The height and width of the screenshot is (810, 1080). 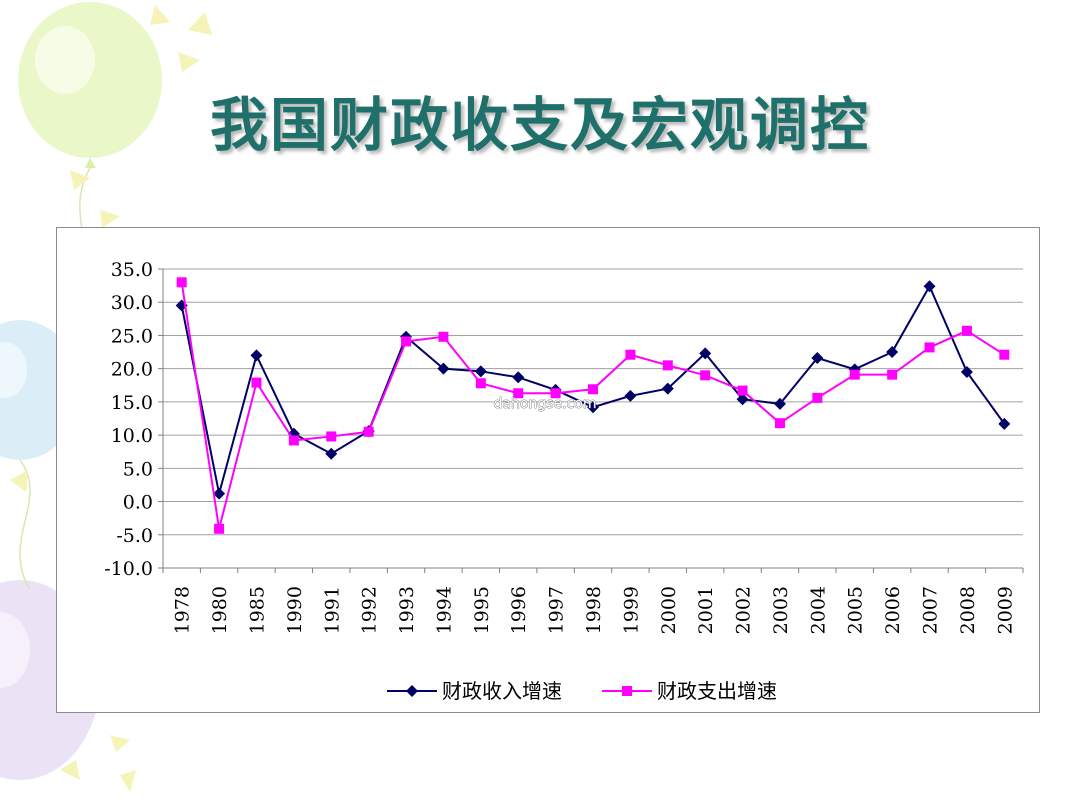 I want to click on y-tick-label: -10.0, so click(x=128, y=569).